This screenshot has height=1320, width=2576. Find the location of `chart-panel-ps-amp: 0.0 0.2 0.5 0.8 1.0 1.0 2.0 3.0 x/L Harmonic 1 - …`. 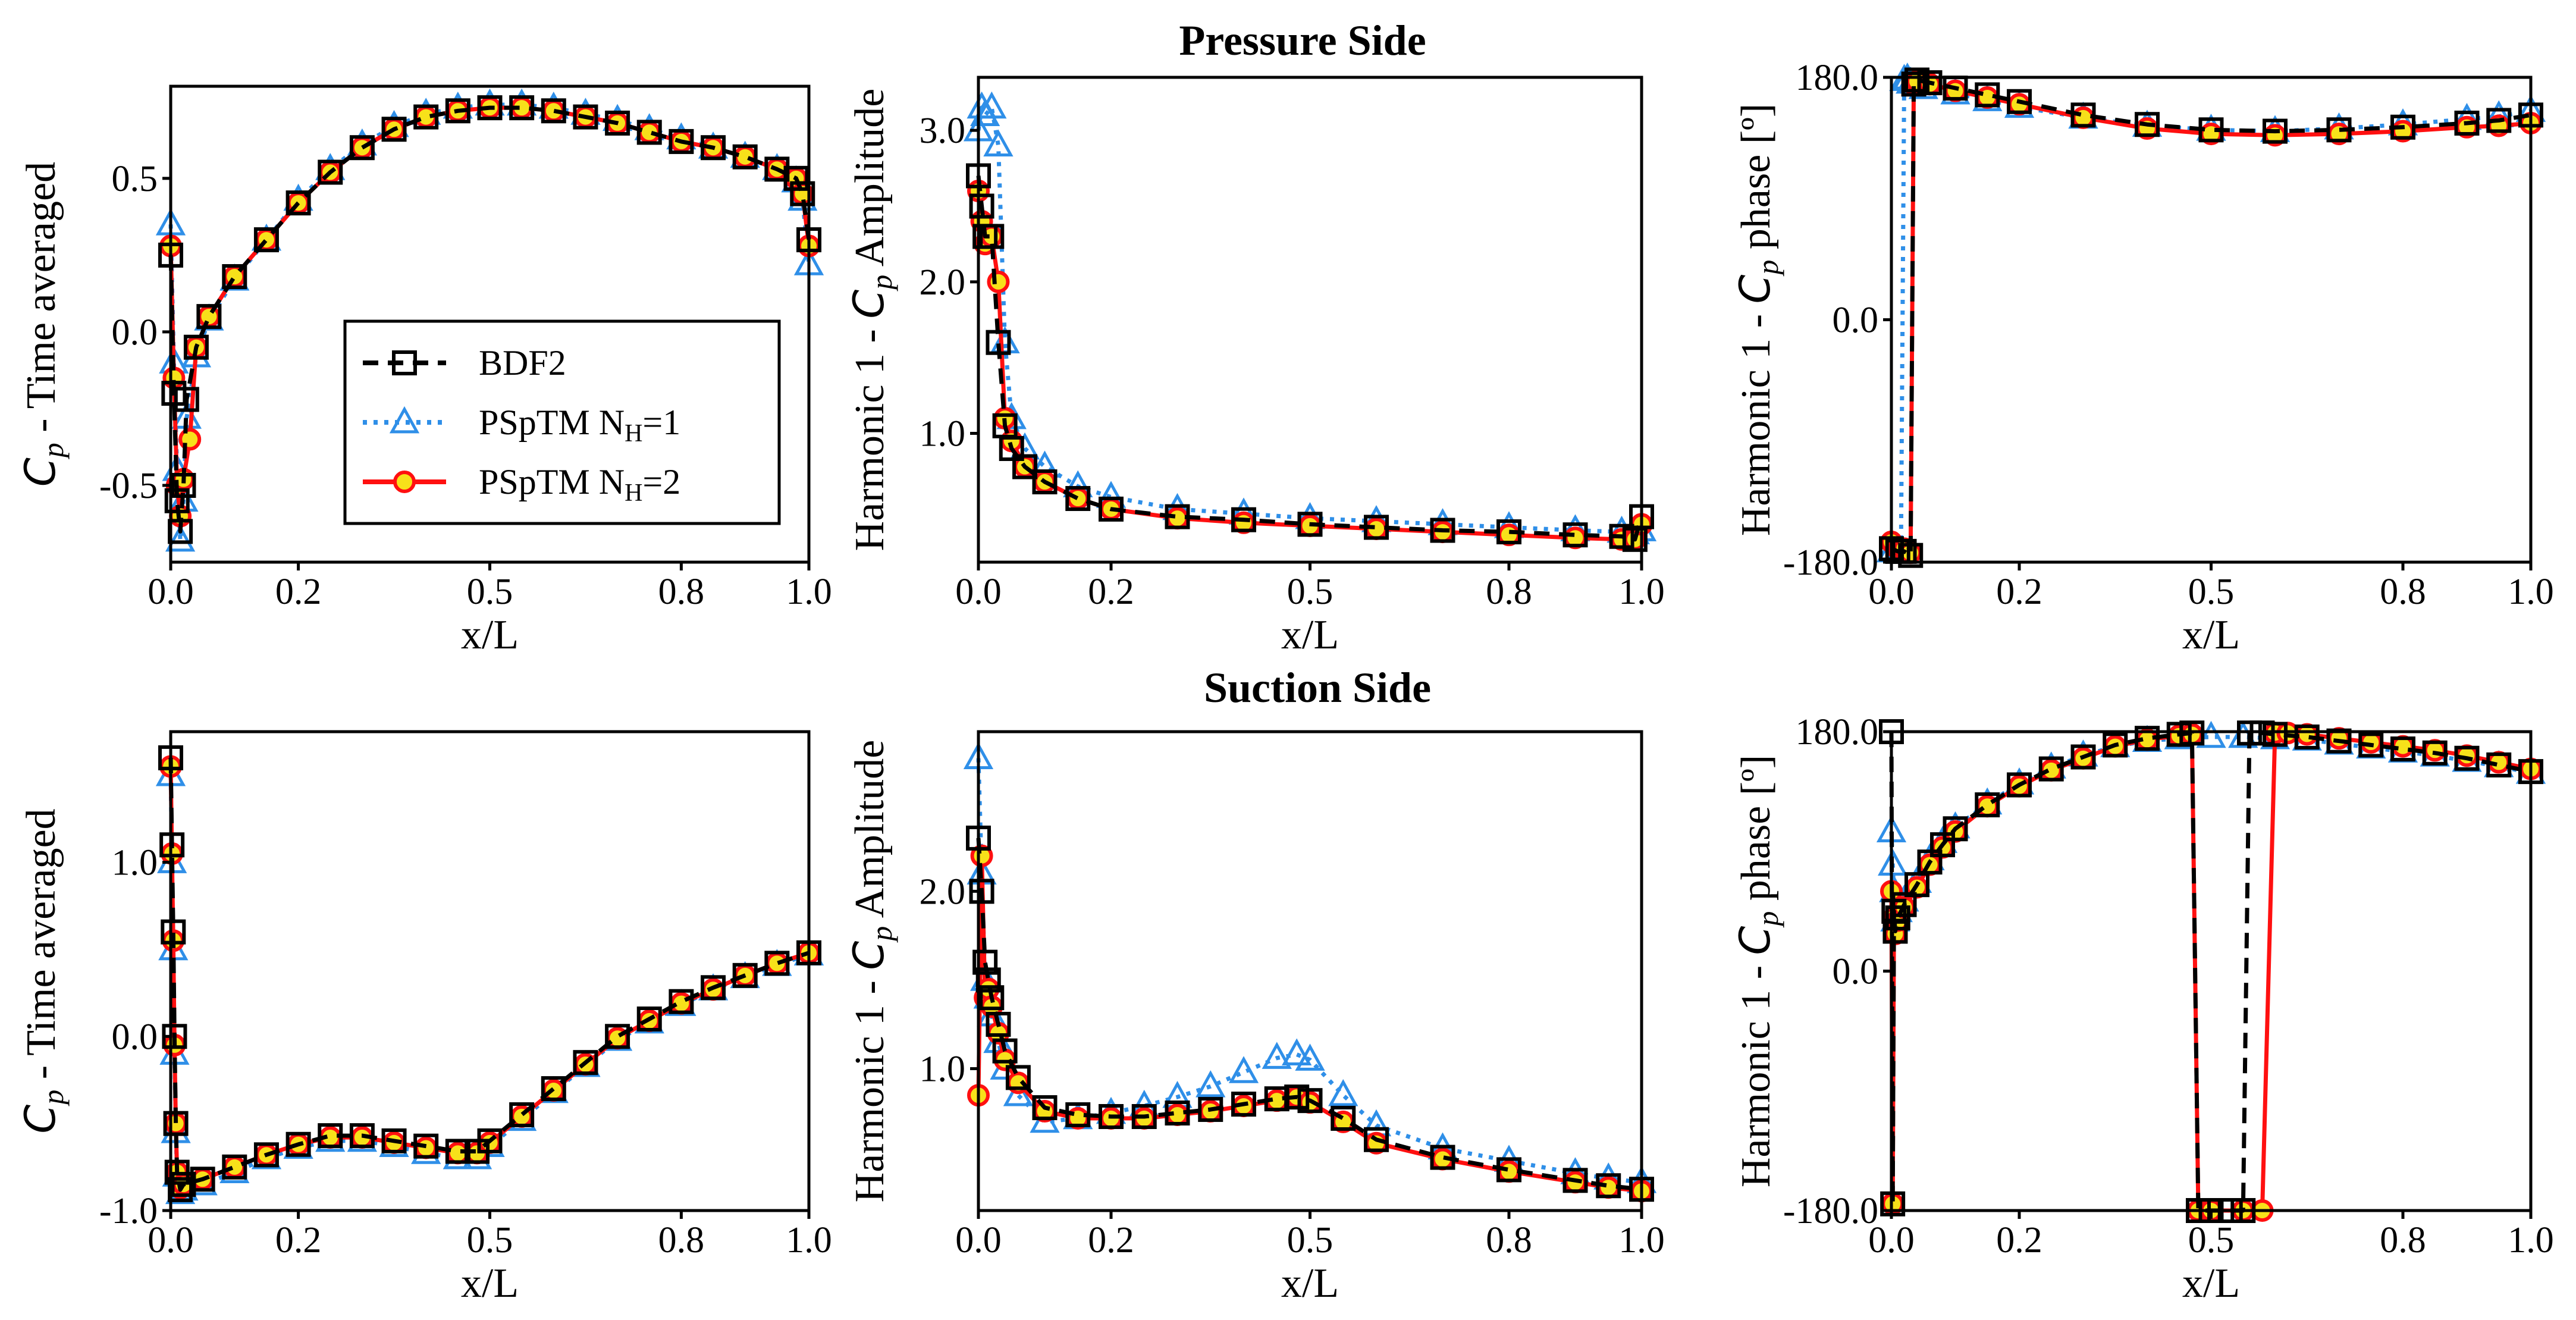

chart-panel-ps-amp: 0.0 0.2 0.5 0.8 1.0 1.0 2.0 3.0 x/L Harmonic 1 - … is located at coordinates (1255, 367).